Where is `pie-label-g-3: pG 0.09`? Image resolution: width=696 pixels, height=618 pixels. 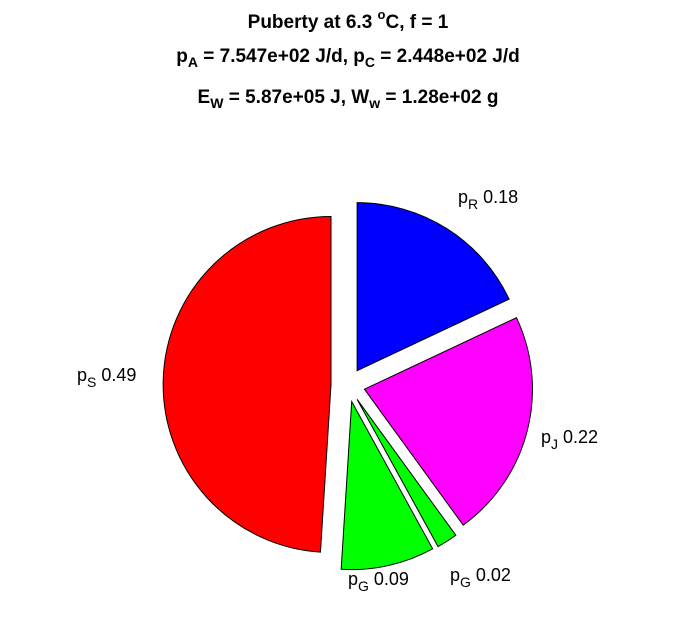
pie-label-g-3: pG 0.09 is located at coordinates (378, 581).